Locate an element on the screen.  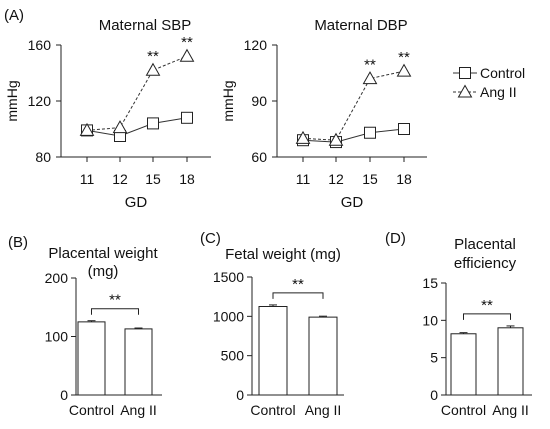
chart-title: Fetal weight (mg) is located at coordinates (283, 254).